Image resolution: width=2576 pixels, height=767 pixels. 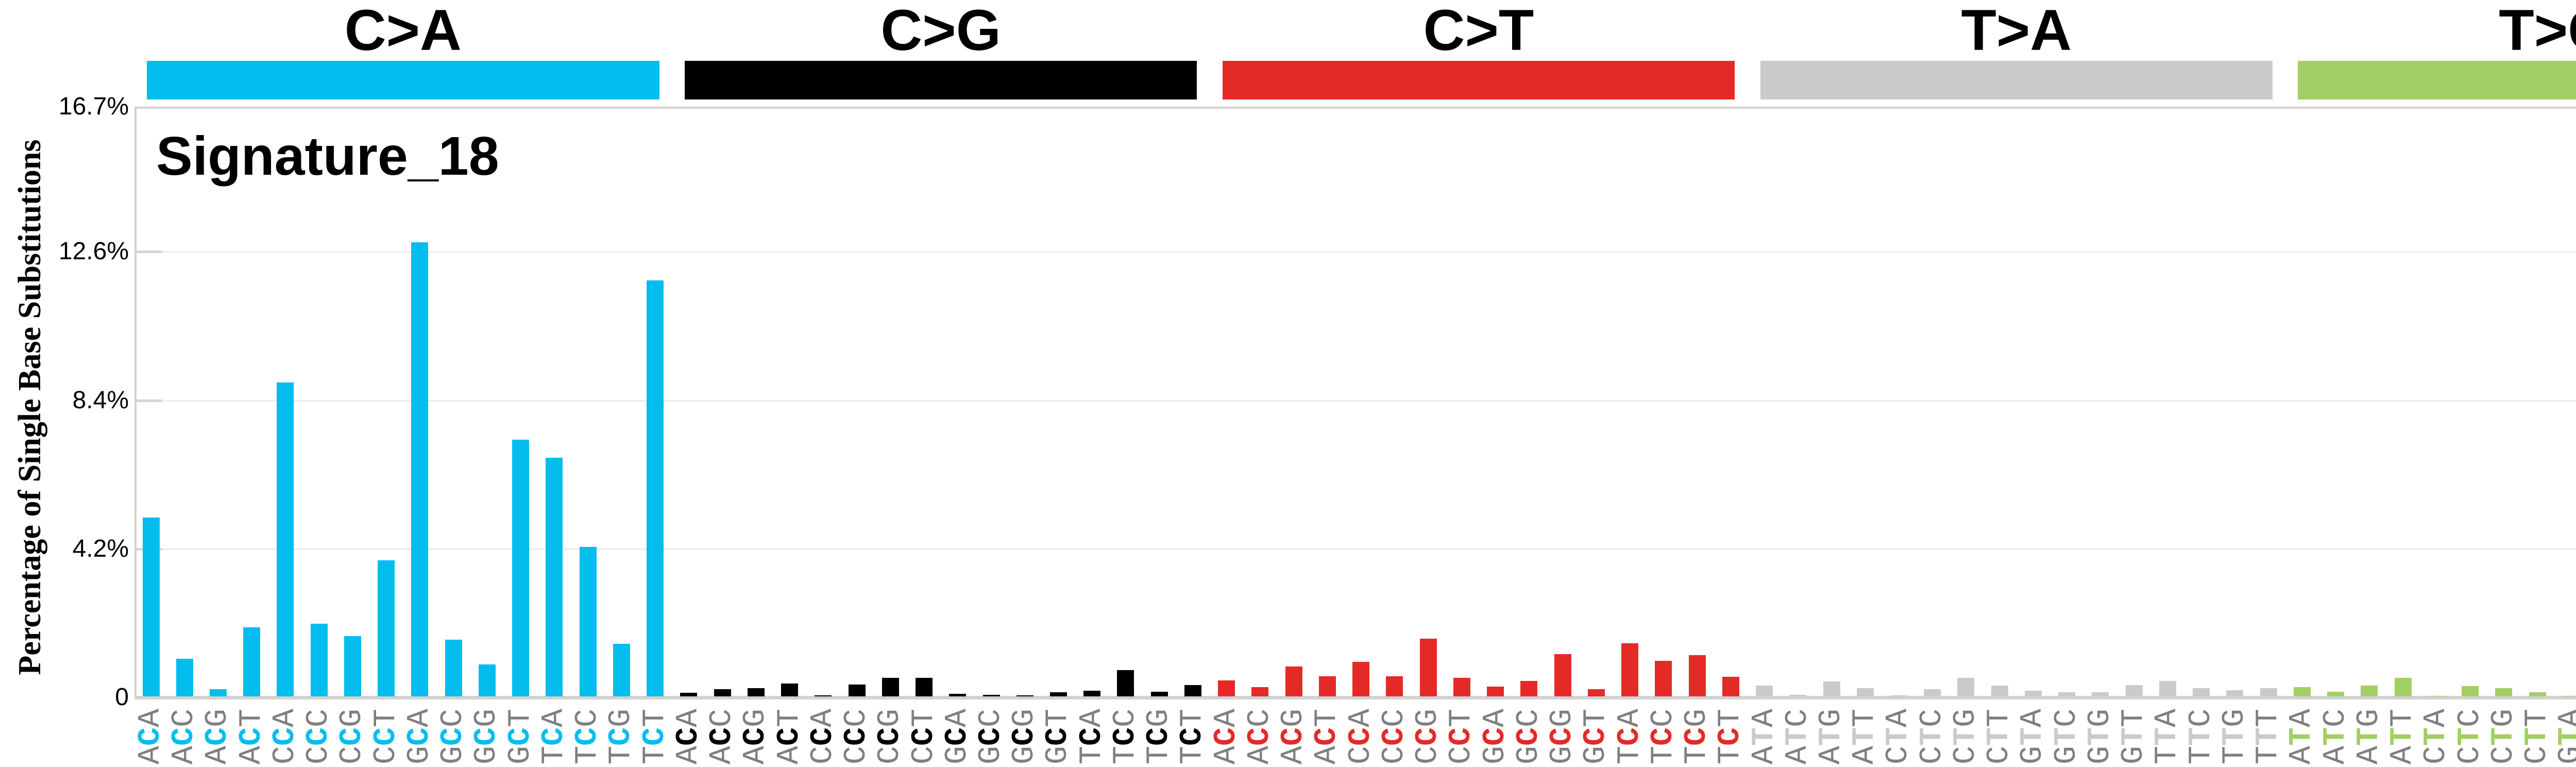 What do you see at coordinates (688, 735) in the screenshot?
I see `x-label-C>G-ACA: ACA` at bounding box center [688, 735].